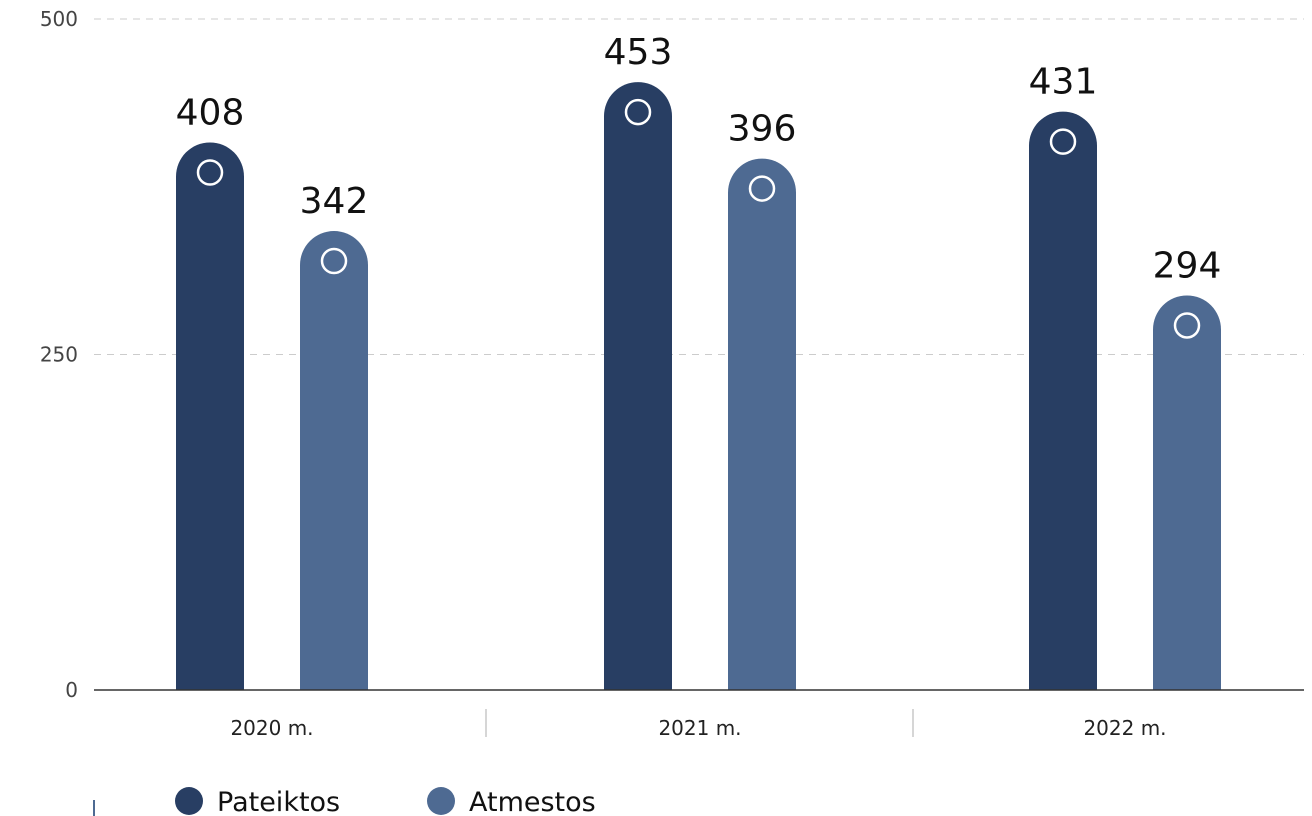 The height and width of the screenshot is (816, 1312). What do you see at coordinates (638, 52) in the screenshot?
I see `data-value-label: 453` at bounding box center [638, 52].